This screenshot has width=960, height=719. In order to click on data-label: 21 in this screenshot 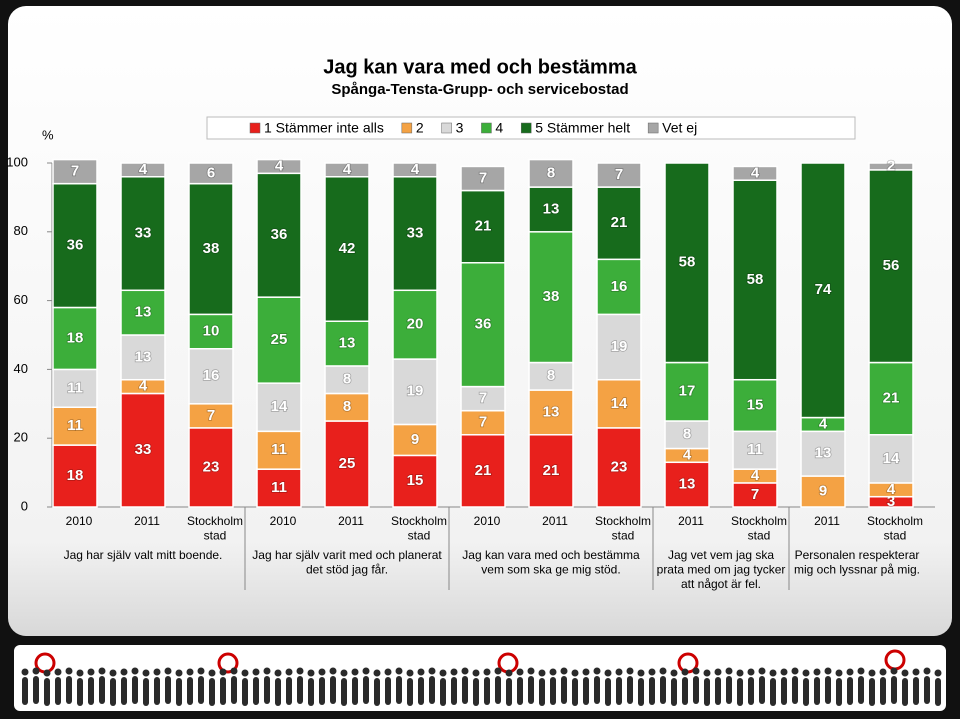, I will do `click(619, 222)`.